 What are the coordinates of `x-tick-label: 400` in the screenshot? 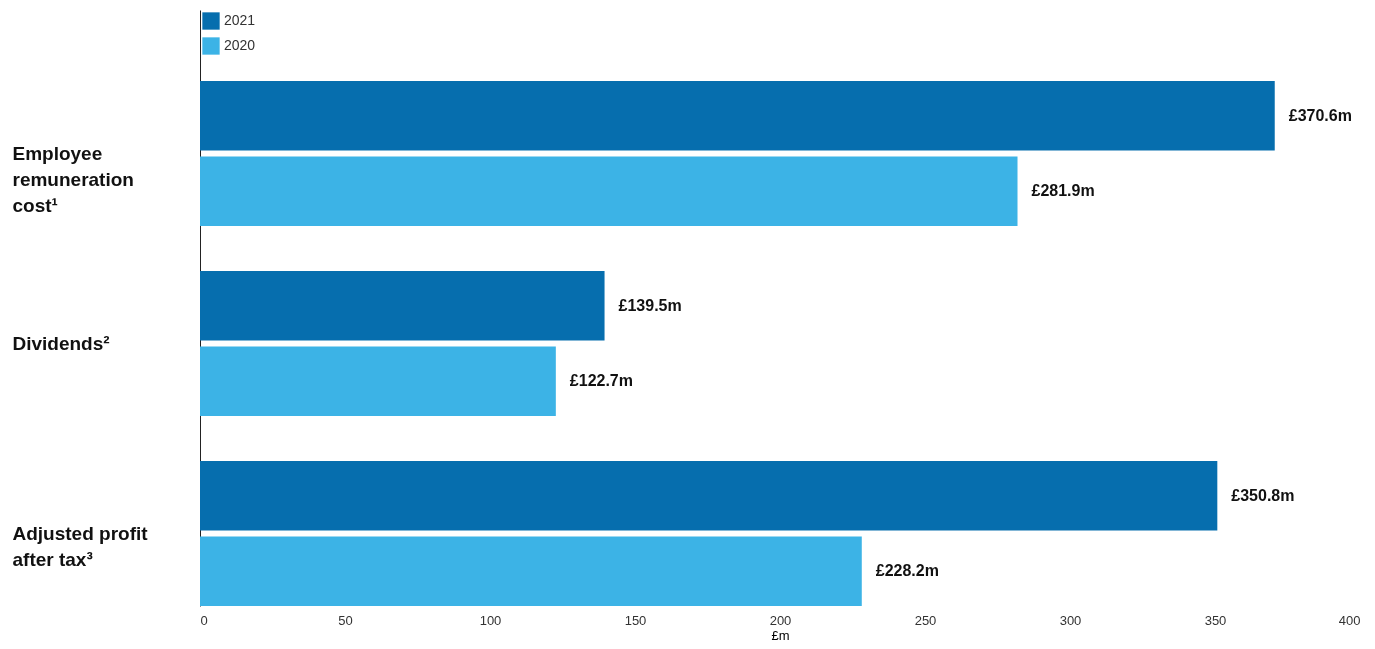 It's located at (1349, 620).